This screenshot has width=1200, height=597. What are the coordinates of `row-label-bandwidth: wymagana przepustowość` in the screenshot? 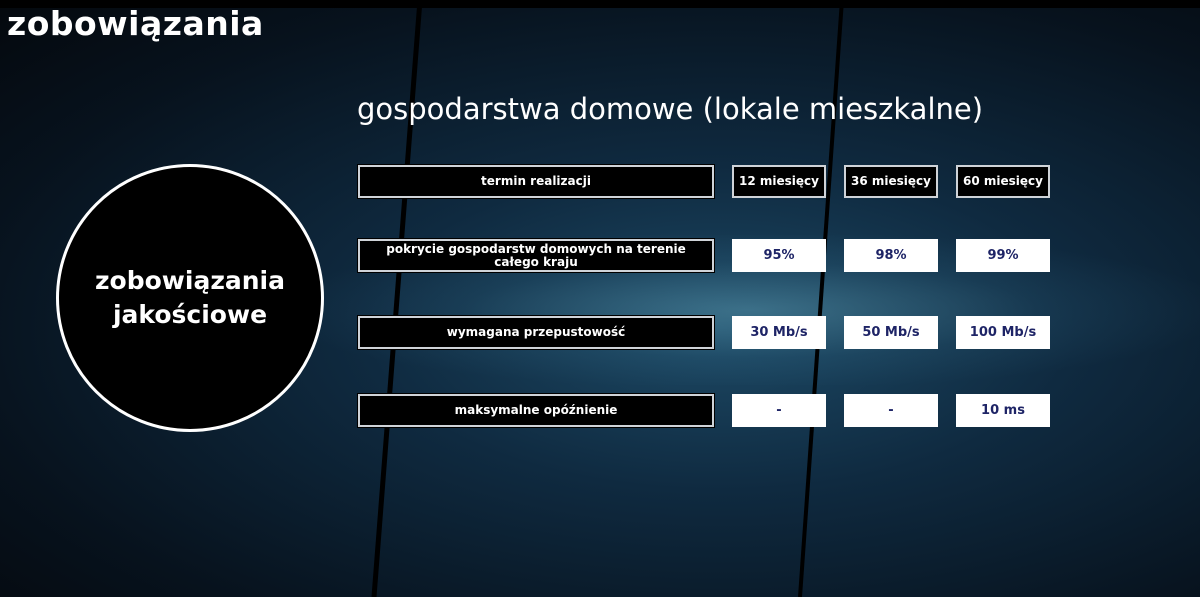 It's located at (536, 332).